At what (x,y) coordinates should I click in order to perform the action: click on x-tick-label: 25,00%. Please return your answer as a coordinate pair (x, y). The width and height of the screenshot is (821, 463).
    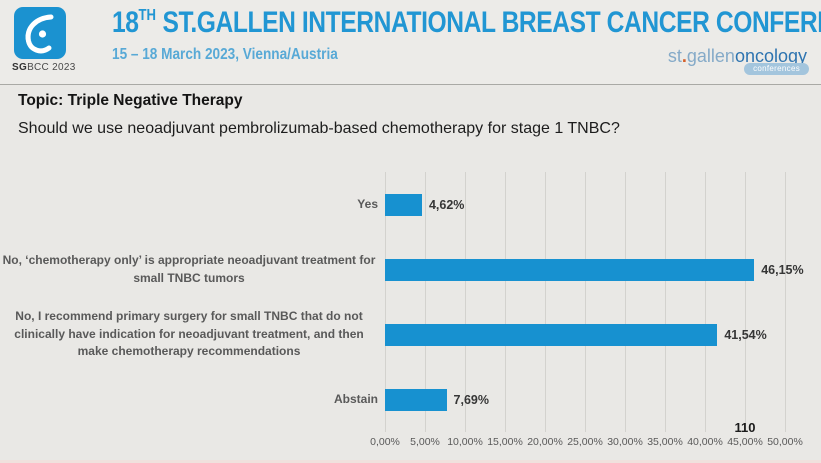
    Looking at the image, I should click on (585, 442).